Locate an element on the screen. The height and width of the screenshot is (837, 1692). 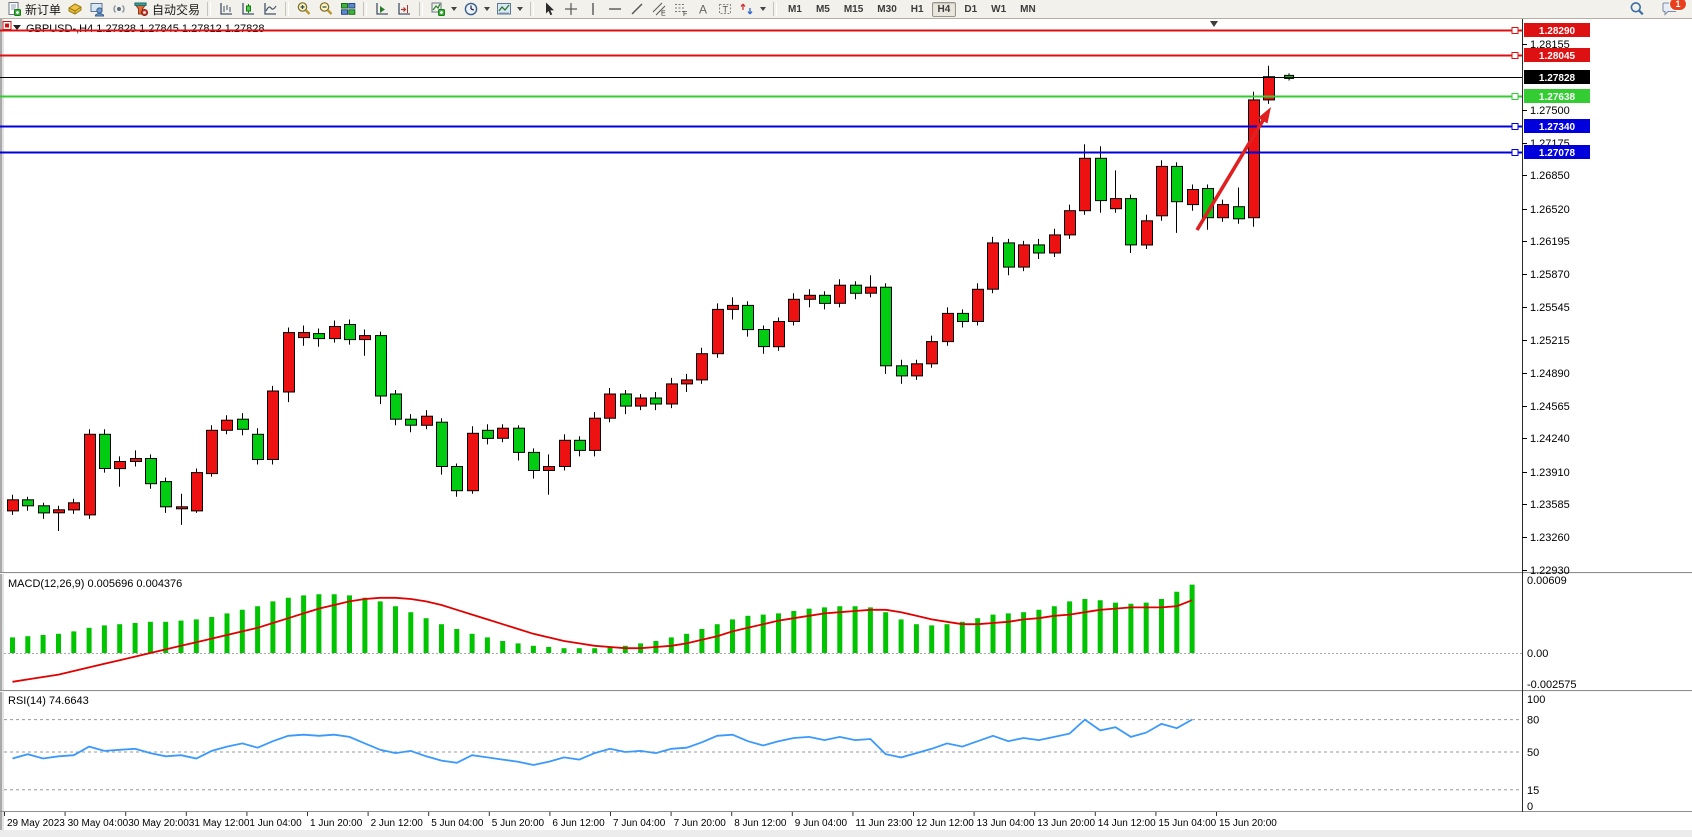
chart-shift-marker is located at coordinates (1214, 24).